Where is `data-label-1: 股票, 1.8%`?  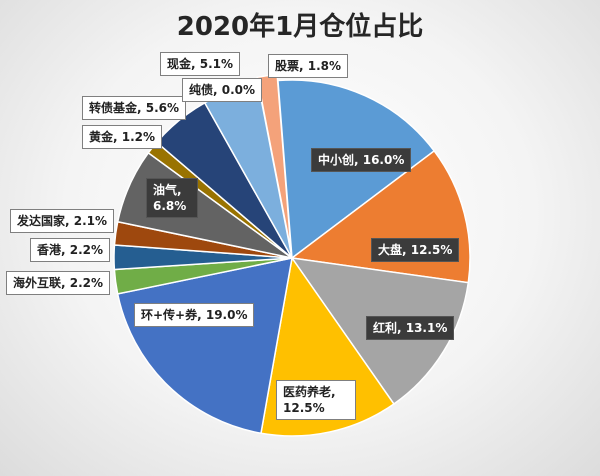
data-label-1: 股票, 1.8% is located at coordinates (308, 66).